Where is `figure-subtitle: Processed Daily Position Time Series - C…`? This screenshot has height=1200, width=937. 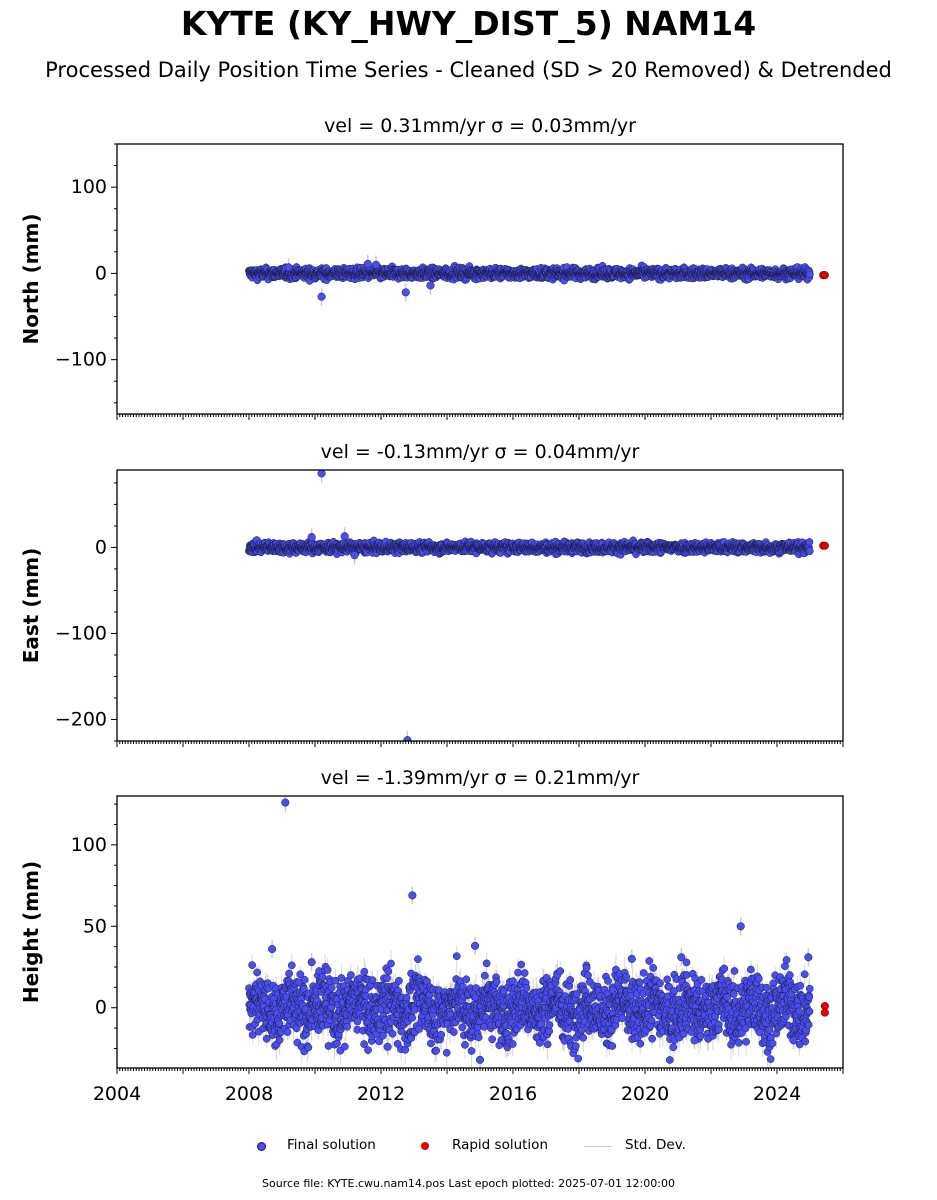
figure-subtitle: Processed Daily Position Time Series - C… is located at coordinates (468, 70).